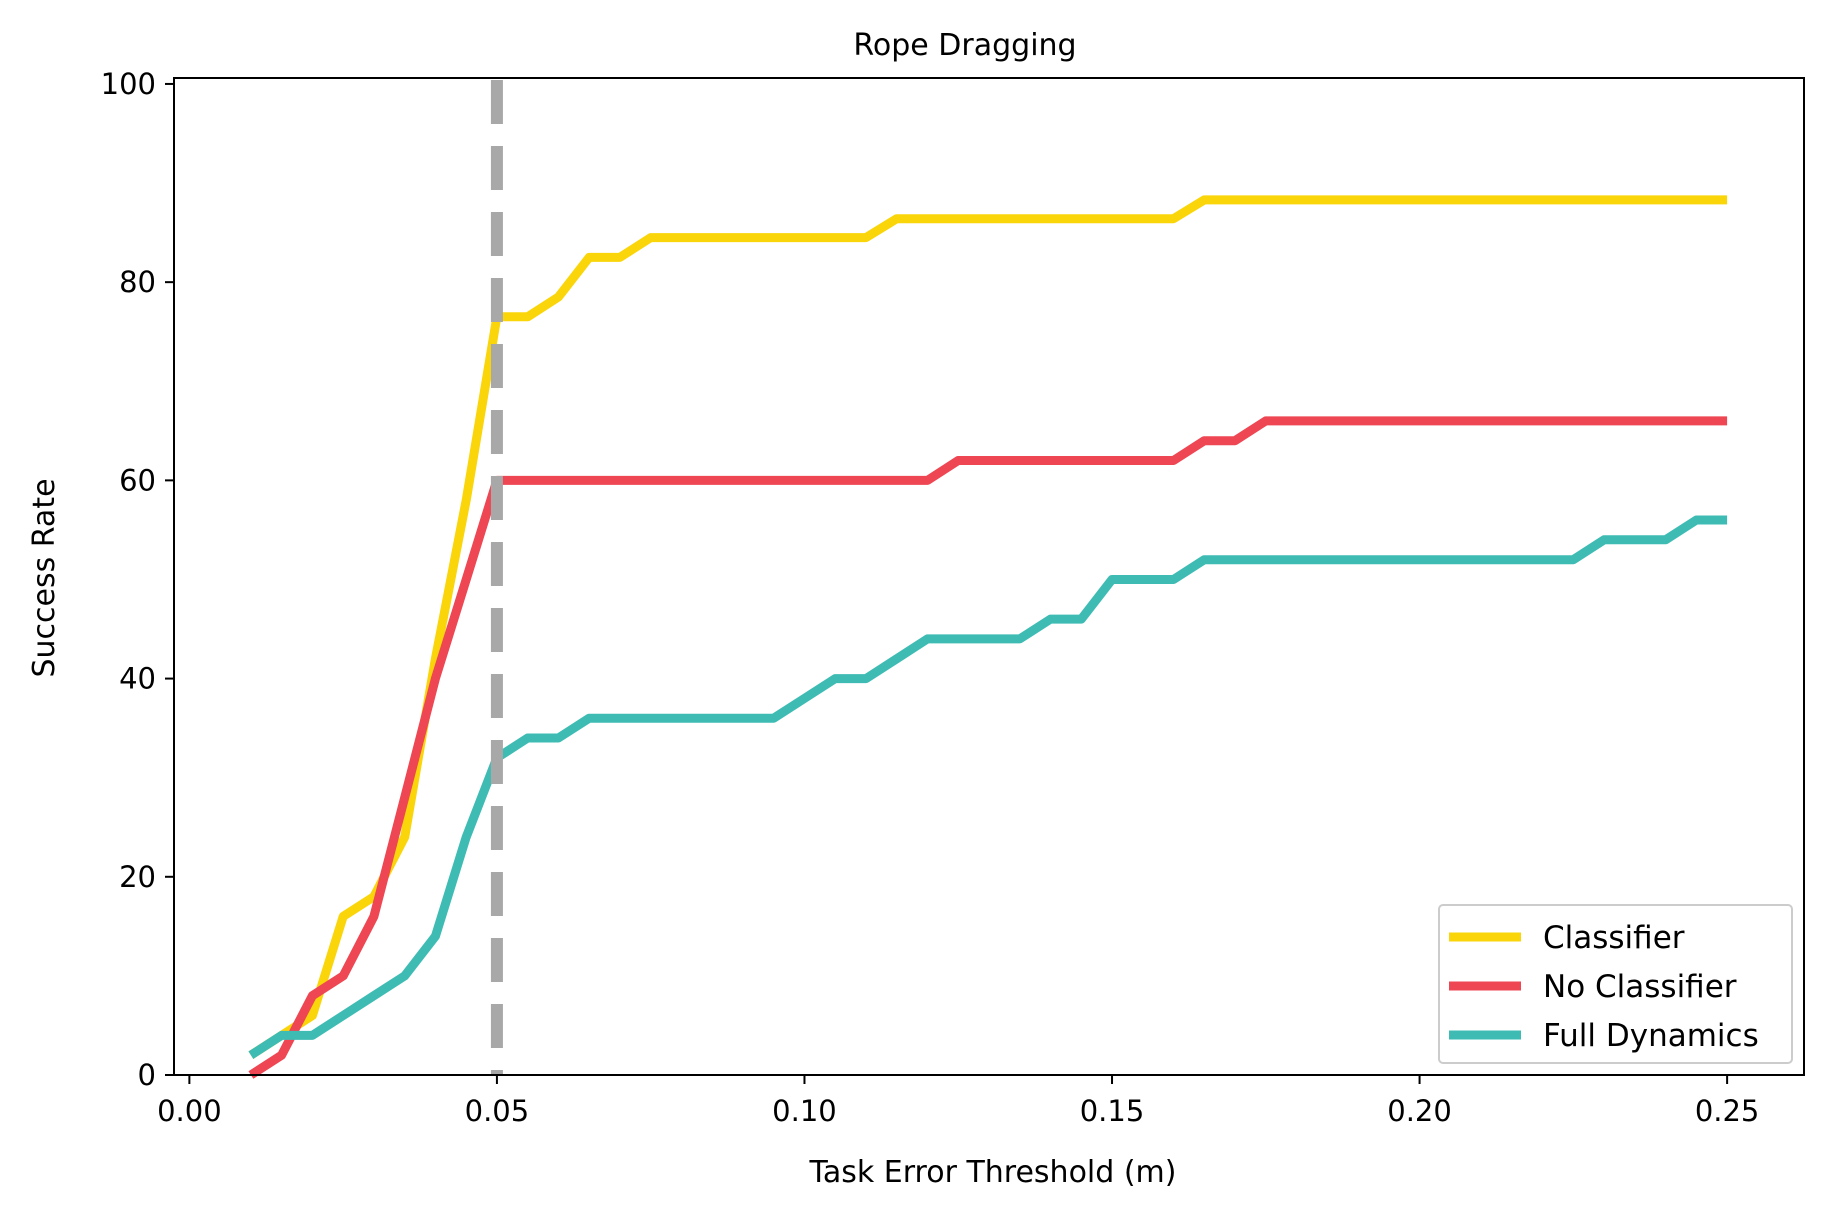 Image resolution: width=1830 pixels, height=1215 pixels. What do you see at coordinates (137, 877) in the screenshot?
I see `y-tick-label: 20` at bounding box center [137, 877].